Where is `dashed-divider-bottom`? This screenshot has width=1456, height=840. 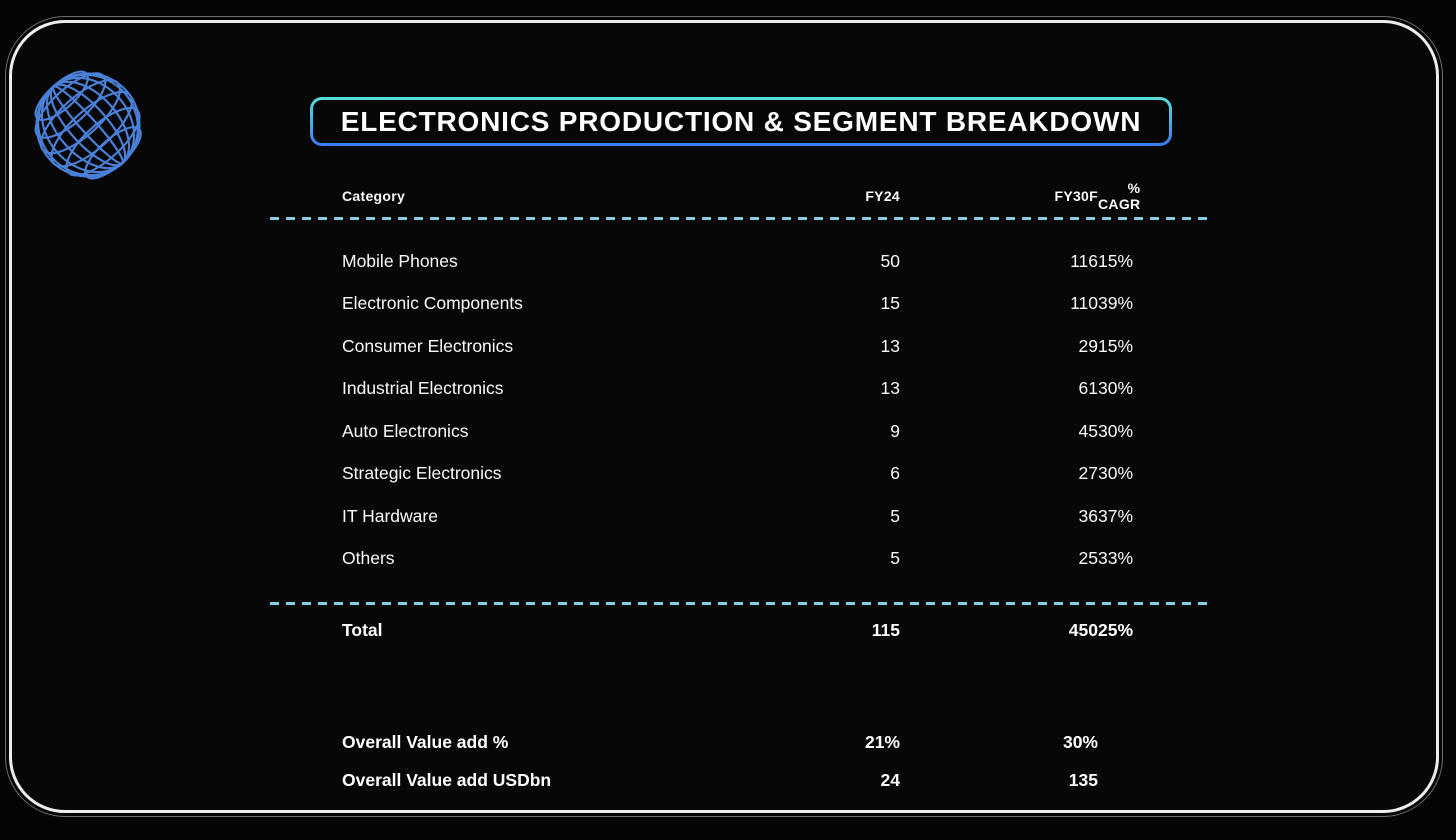 dashed-divider-bottom is located at coordinates (740, 603).